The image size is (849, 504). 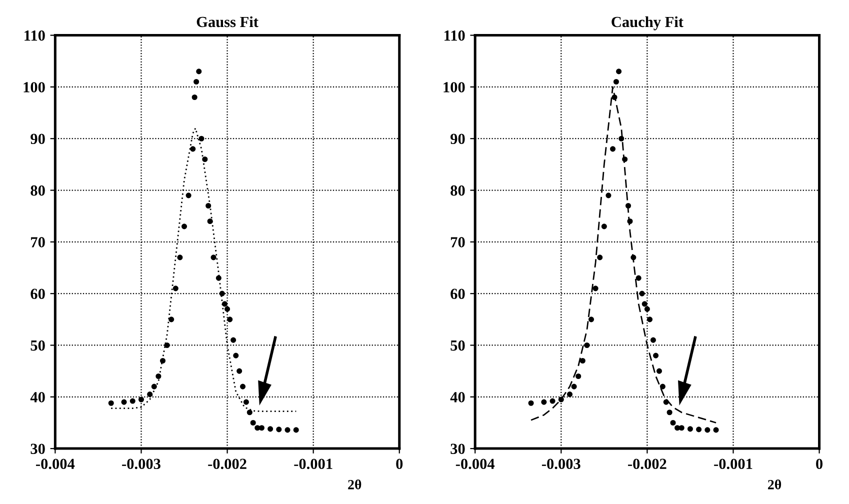 What do you see at coordinates (37, 345) in the screenshot?
I see `y-tick-label: 50` at bounding box center [37, 345].